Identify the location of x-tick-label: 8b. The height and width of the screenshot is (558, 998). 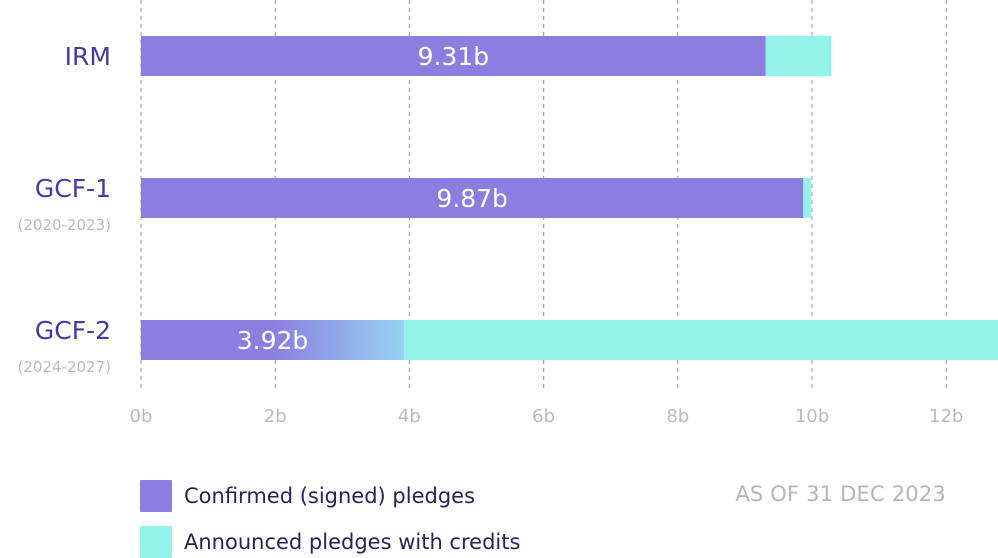
(677, 416).